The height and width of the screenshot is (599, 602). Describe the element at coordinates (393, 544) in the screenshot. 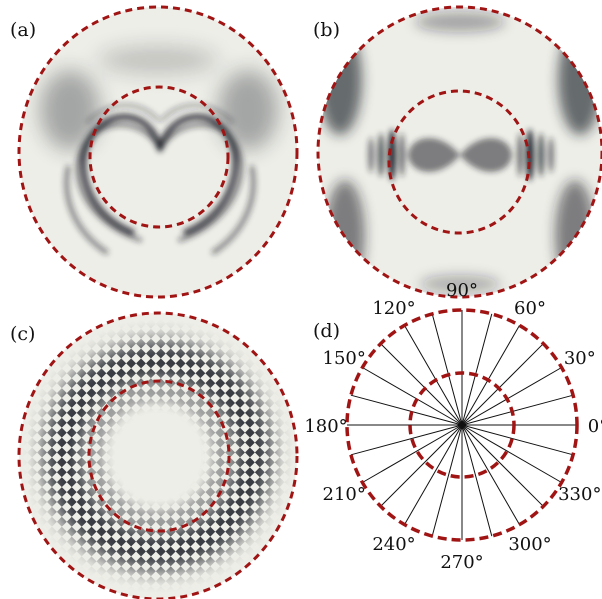

I see `angle-label-240: 240°` at that location.